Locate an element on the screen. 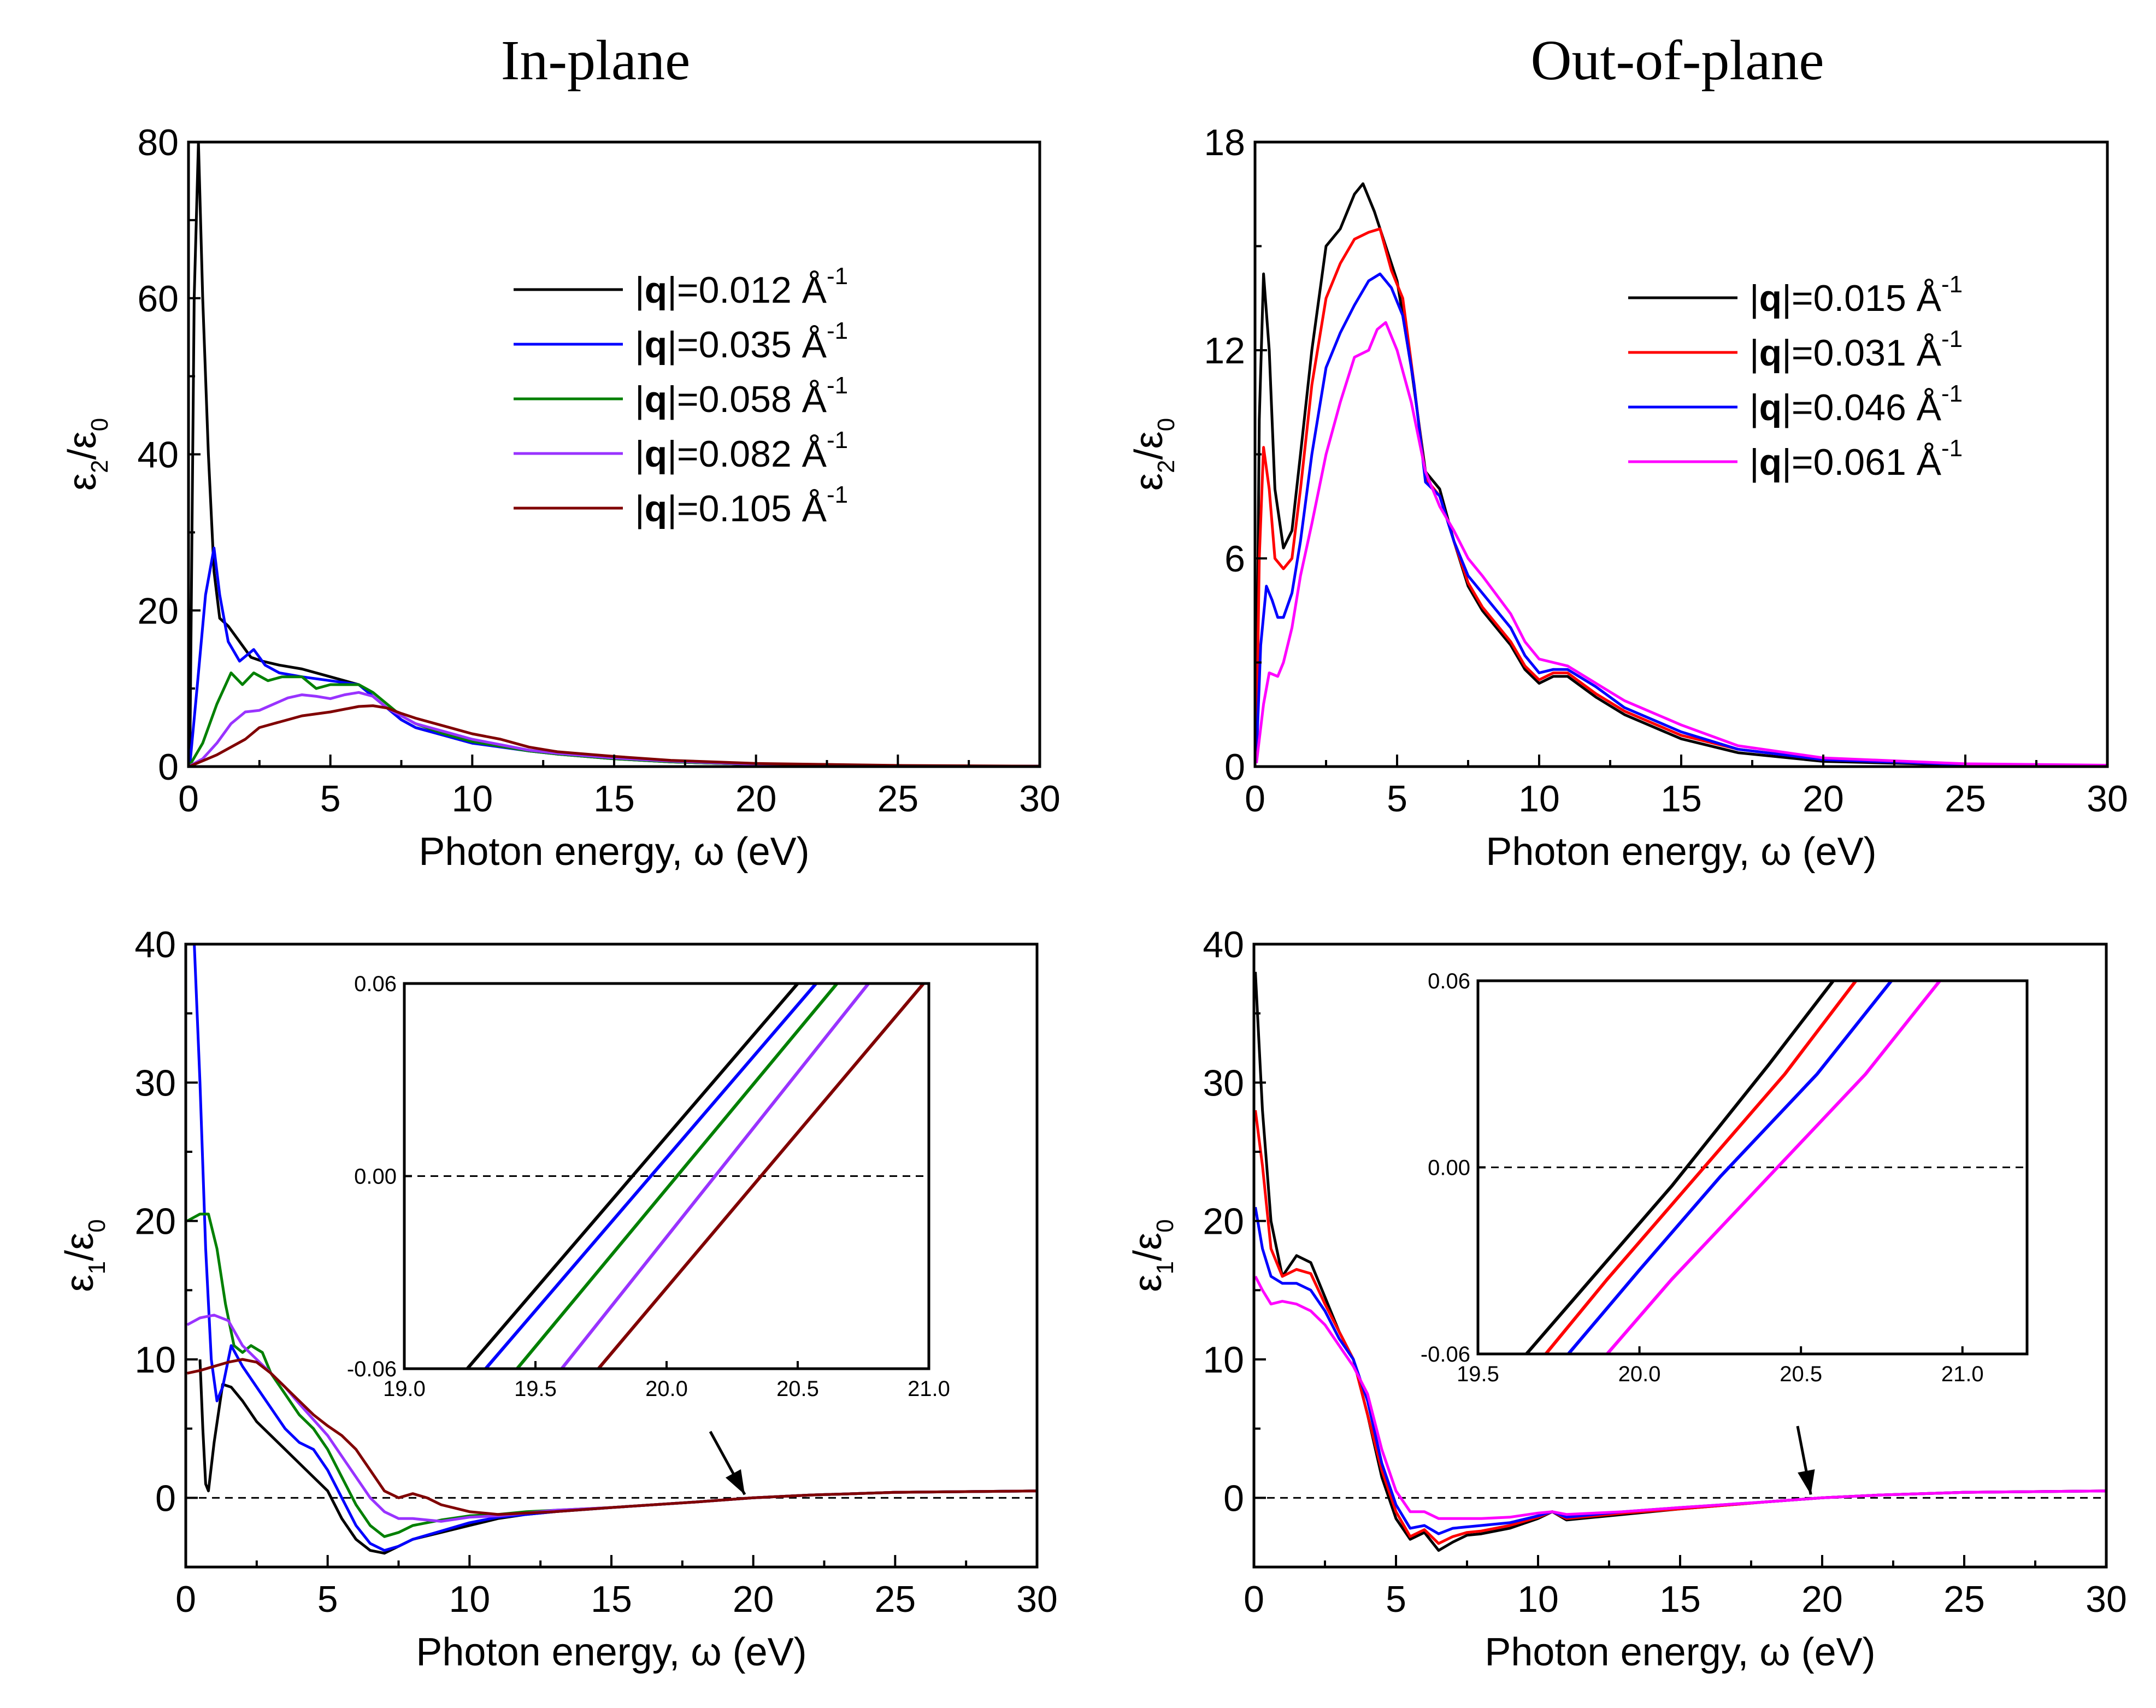 Image resolution: width=2156 pixels, height=1708 pixels. inset-x-tick-label: 19.0 is located at coordinates (404, 1389).